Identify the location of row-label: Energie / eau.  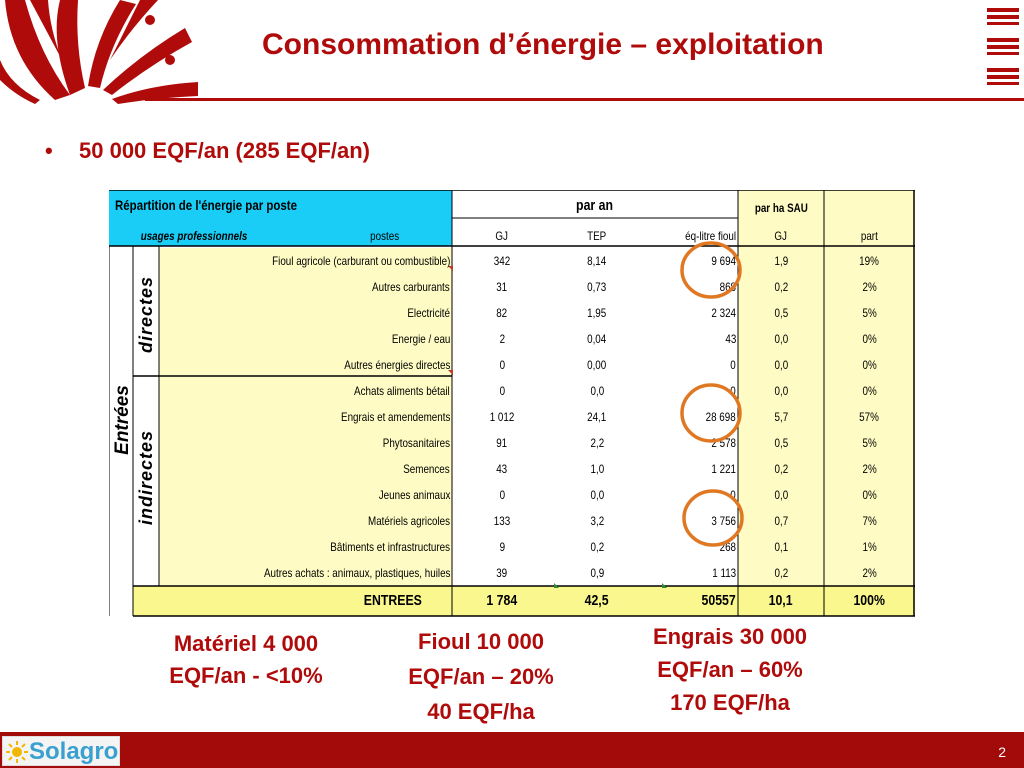
(420, 339).